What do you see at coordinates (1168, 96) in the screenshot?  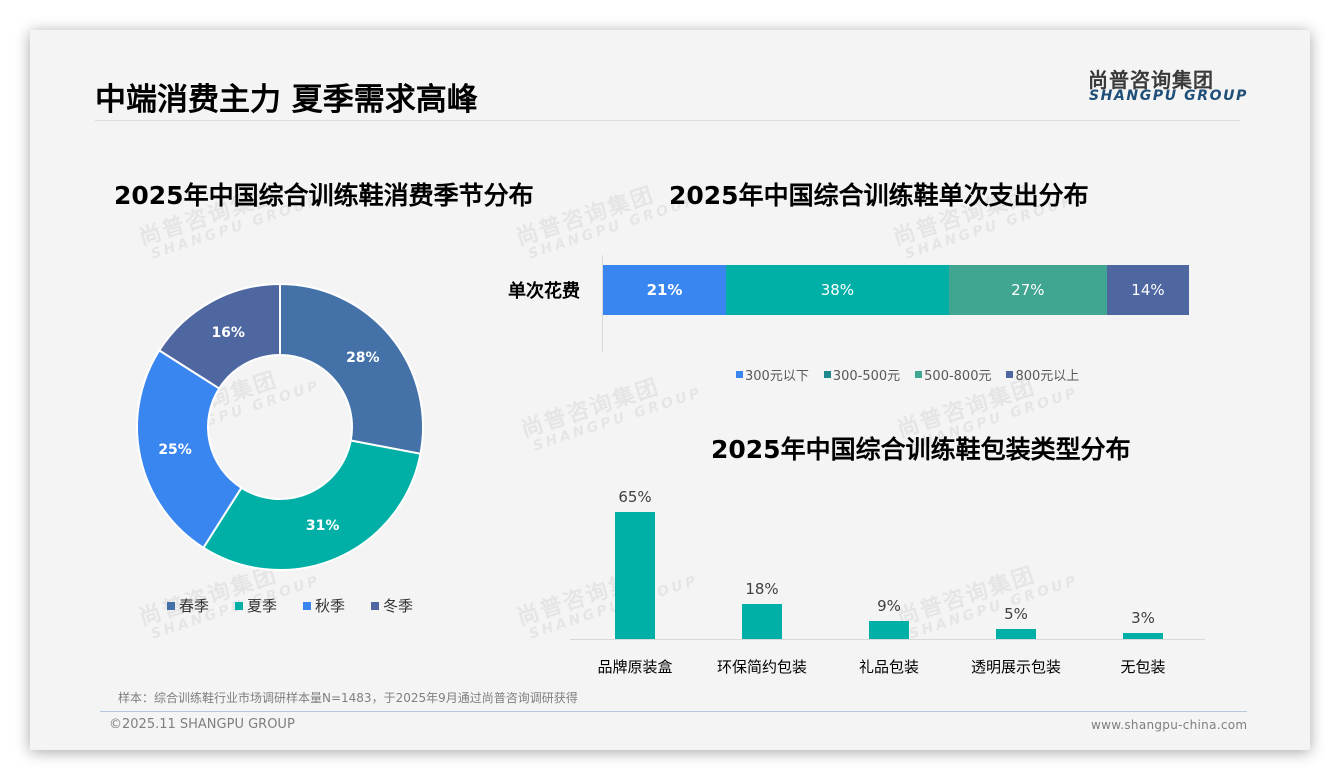 I see `company-logo-en: SHANGPU GROUP` at bounding box center [1168, 96].